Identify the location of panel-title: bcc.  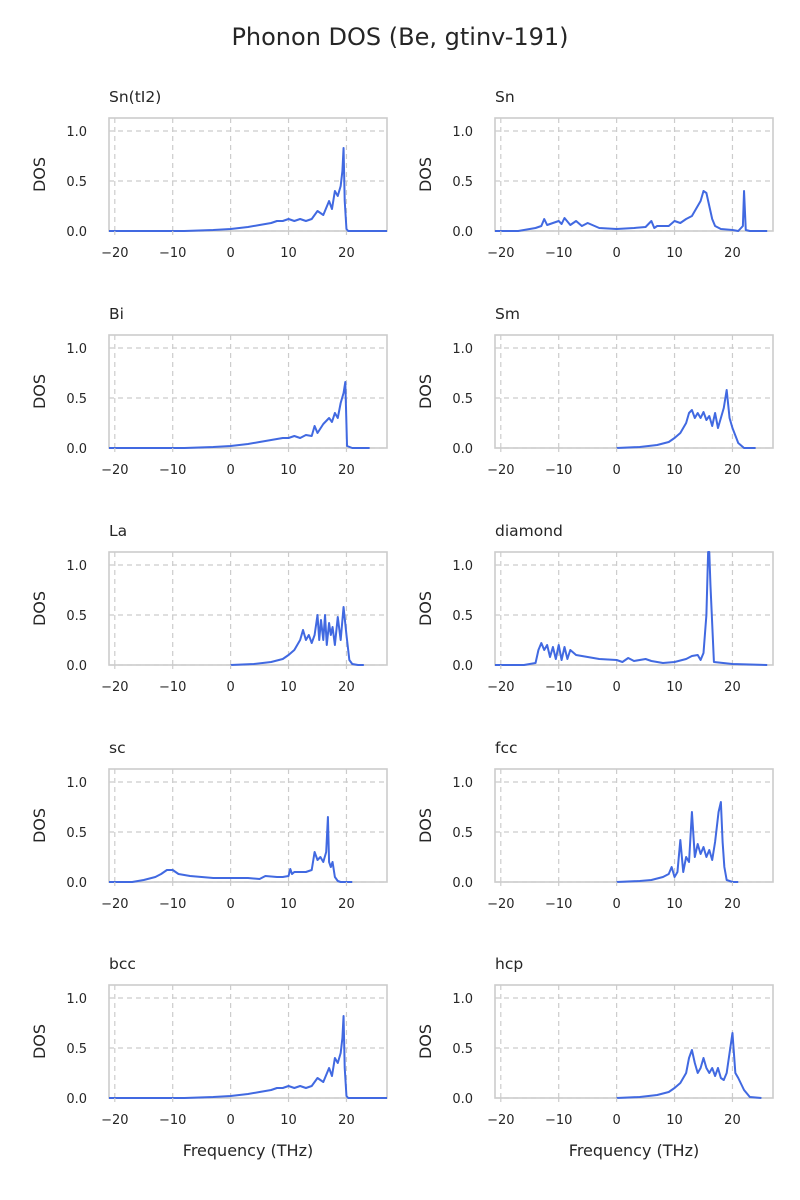
(122, 964).